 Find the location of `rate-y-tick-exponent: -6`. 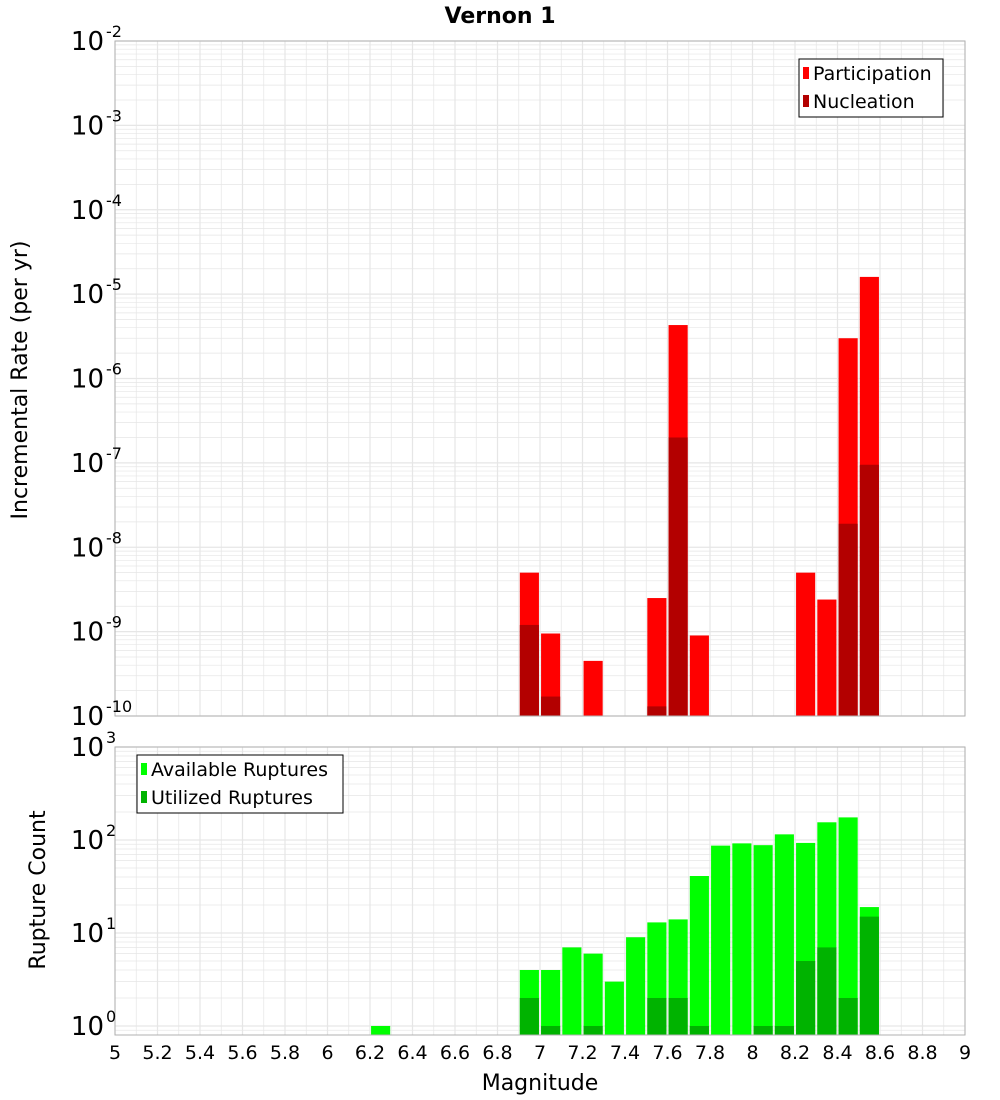

rate-y-tick-exponent: -6 is located at coordinates (114, 369).